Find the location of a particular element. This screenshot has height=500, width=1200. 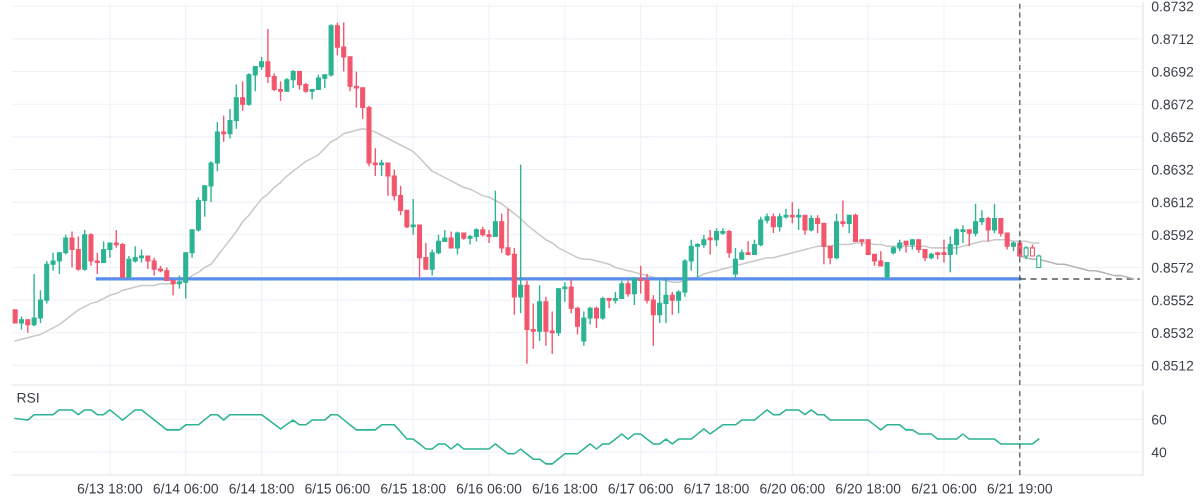

x-tick-label: 6/15 06:00 is located at coordinates (337, 488).